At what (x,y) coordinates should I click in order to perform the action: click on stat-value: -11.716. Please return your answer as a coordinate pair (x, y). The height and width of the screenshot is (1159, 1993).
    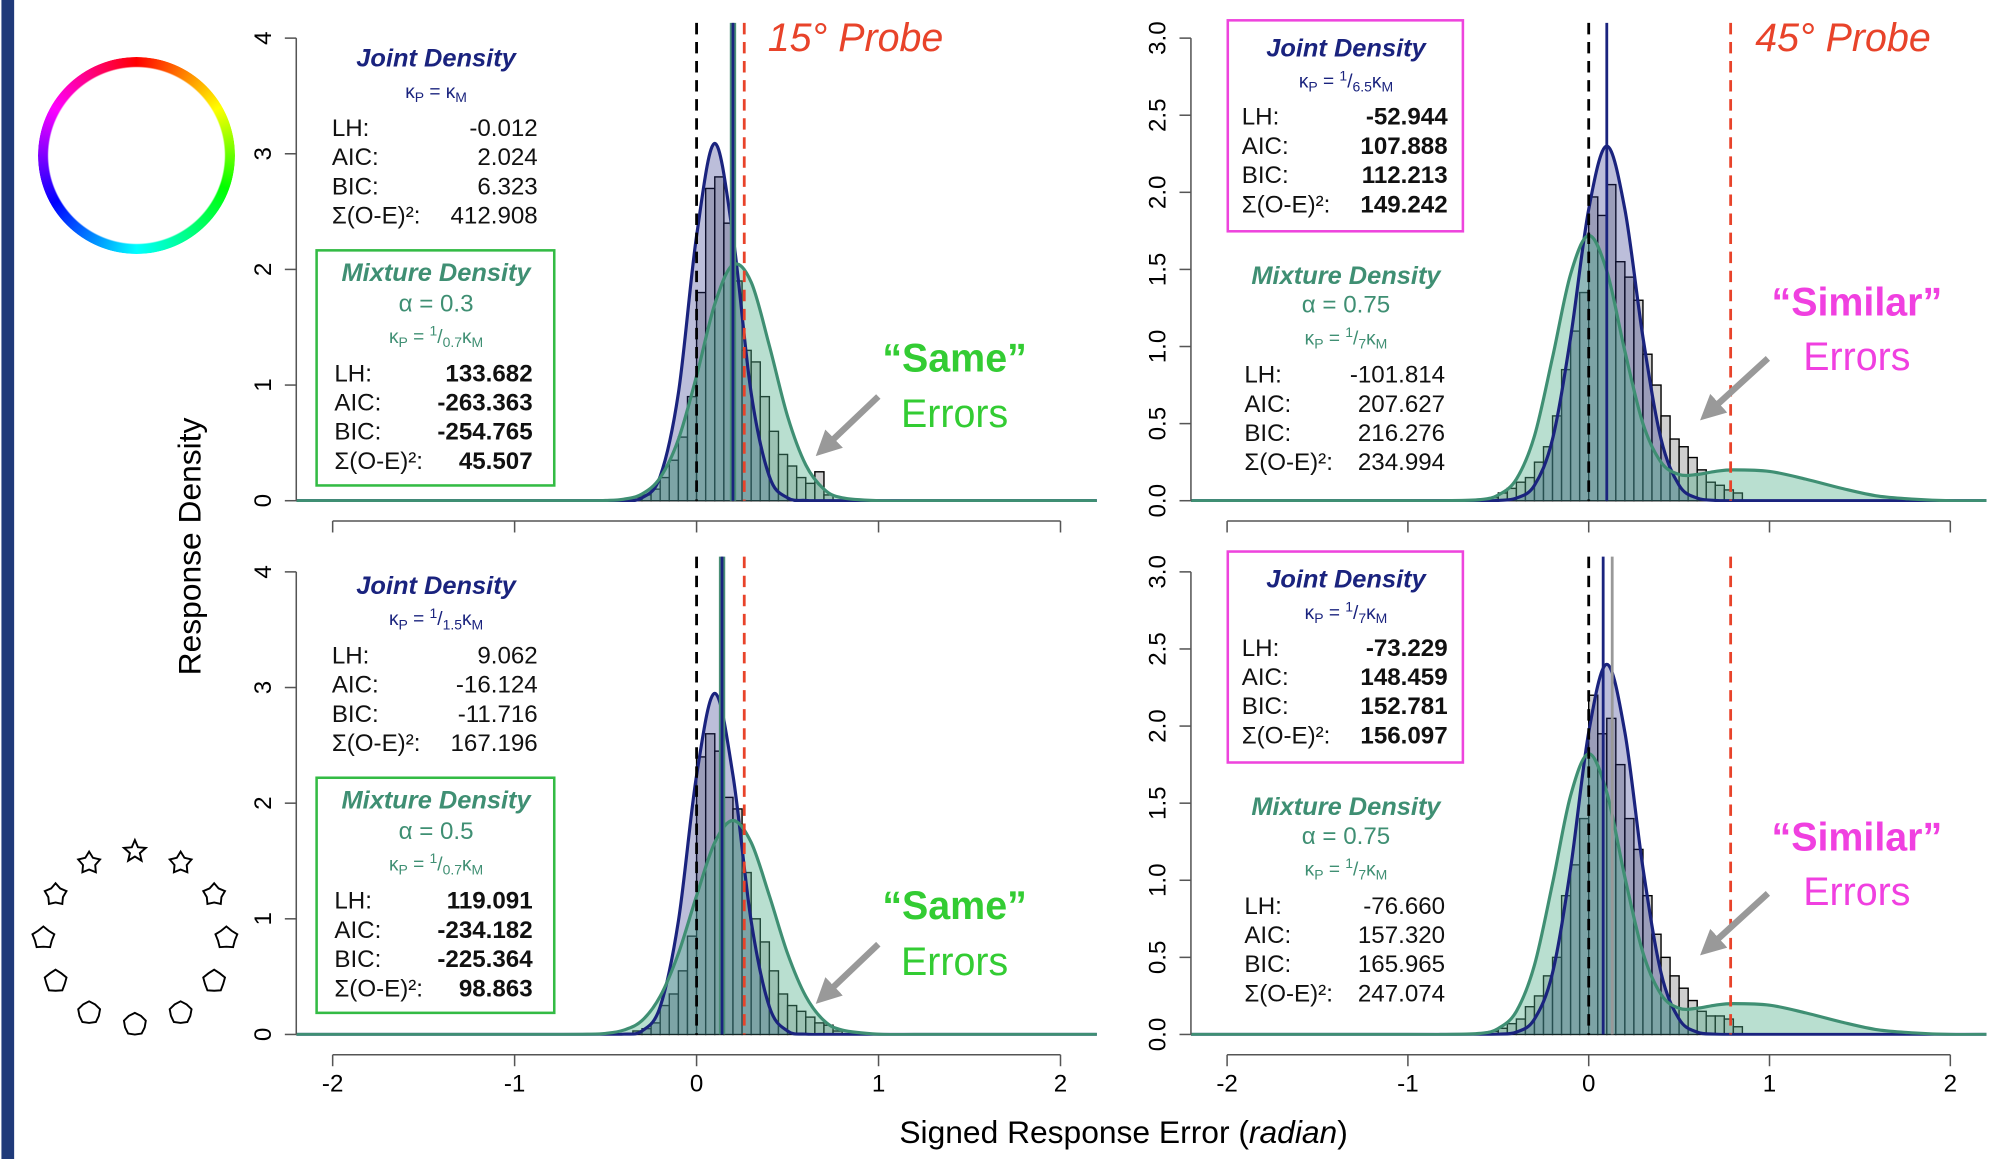
    Looking at the image, I should click on (498, 714).